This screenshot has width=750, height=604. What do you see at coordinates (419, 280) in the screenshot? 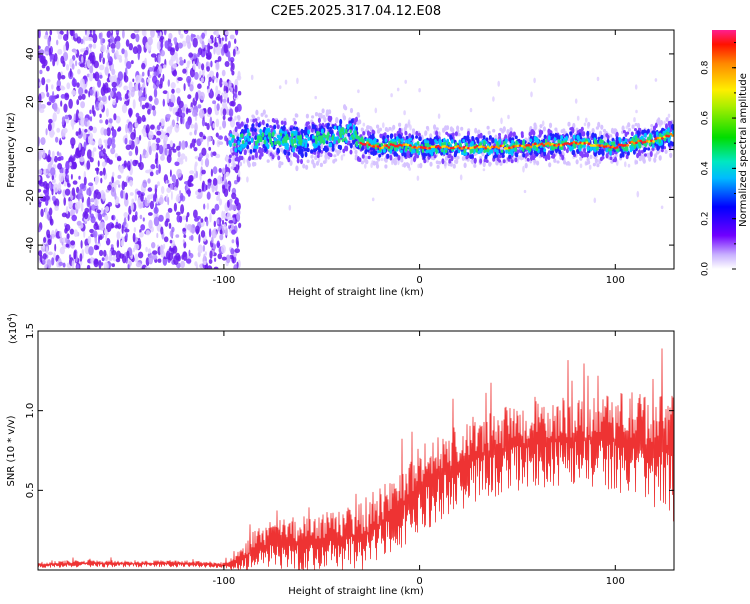
I see `x-tick-label: 0` at bounding box center [419, 280].